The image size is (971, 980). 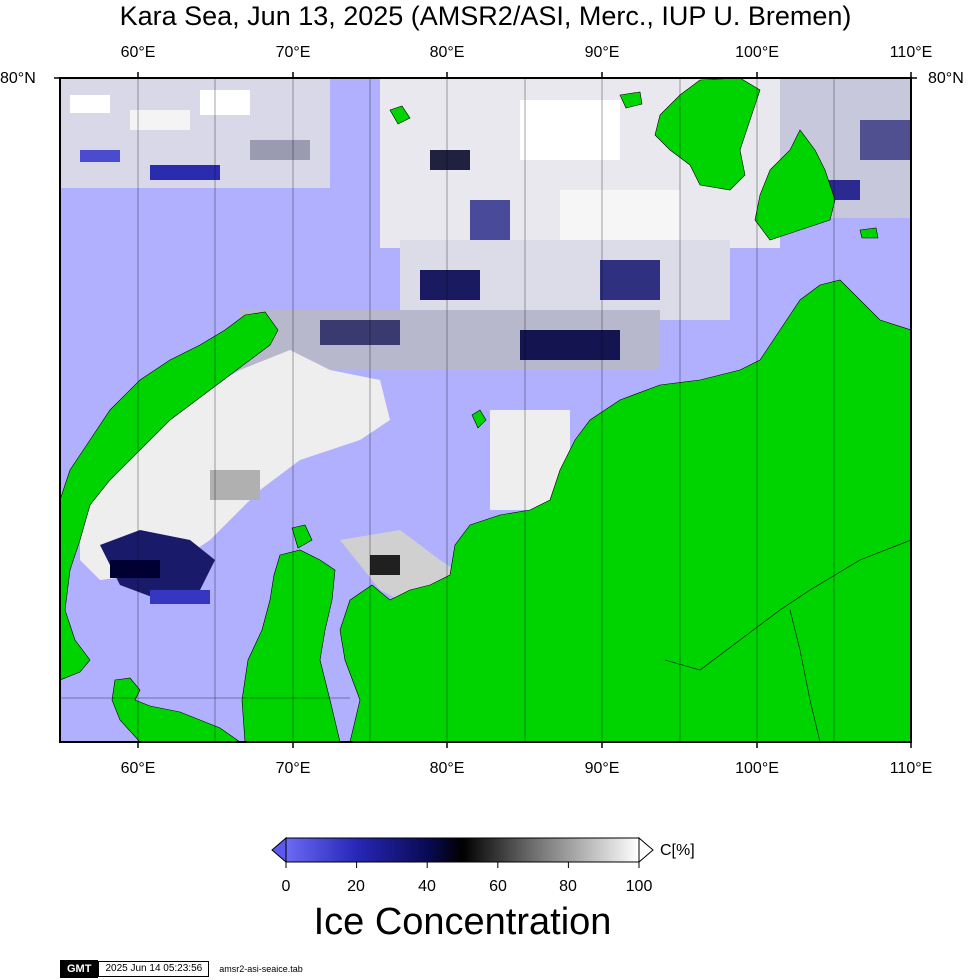 I want to click on colorbar-left-triangle, so click(x=279, y=850).